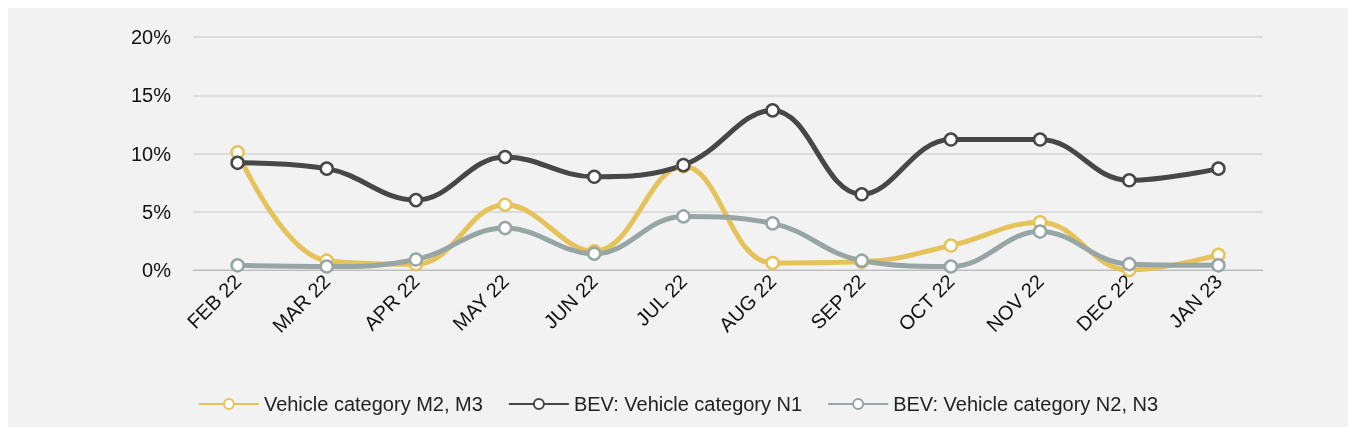 The height and width of the screenshot is (435, 1356). I want to click on y-tick-label: 10%, so click(151, 153).